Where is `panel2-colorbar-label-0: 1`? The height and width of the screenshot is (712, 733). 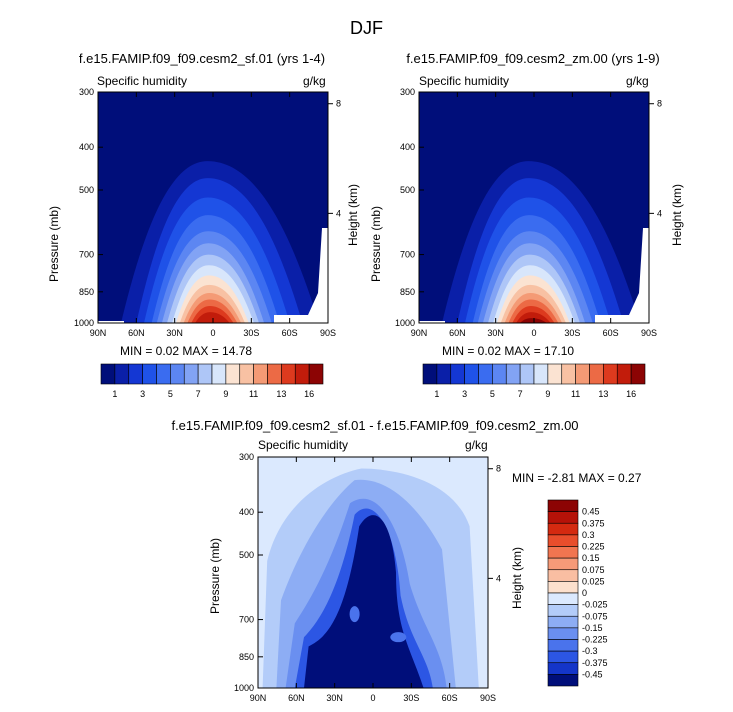 panel2-colorbar-label-0: 1 is located at coordinates (436, 394).